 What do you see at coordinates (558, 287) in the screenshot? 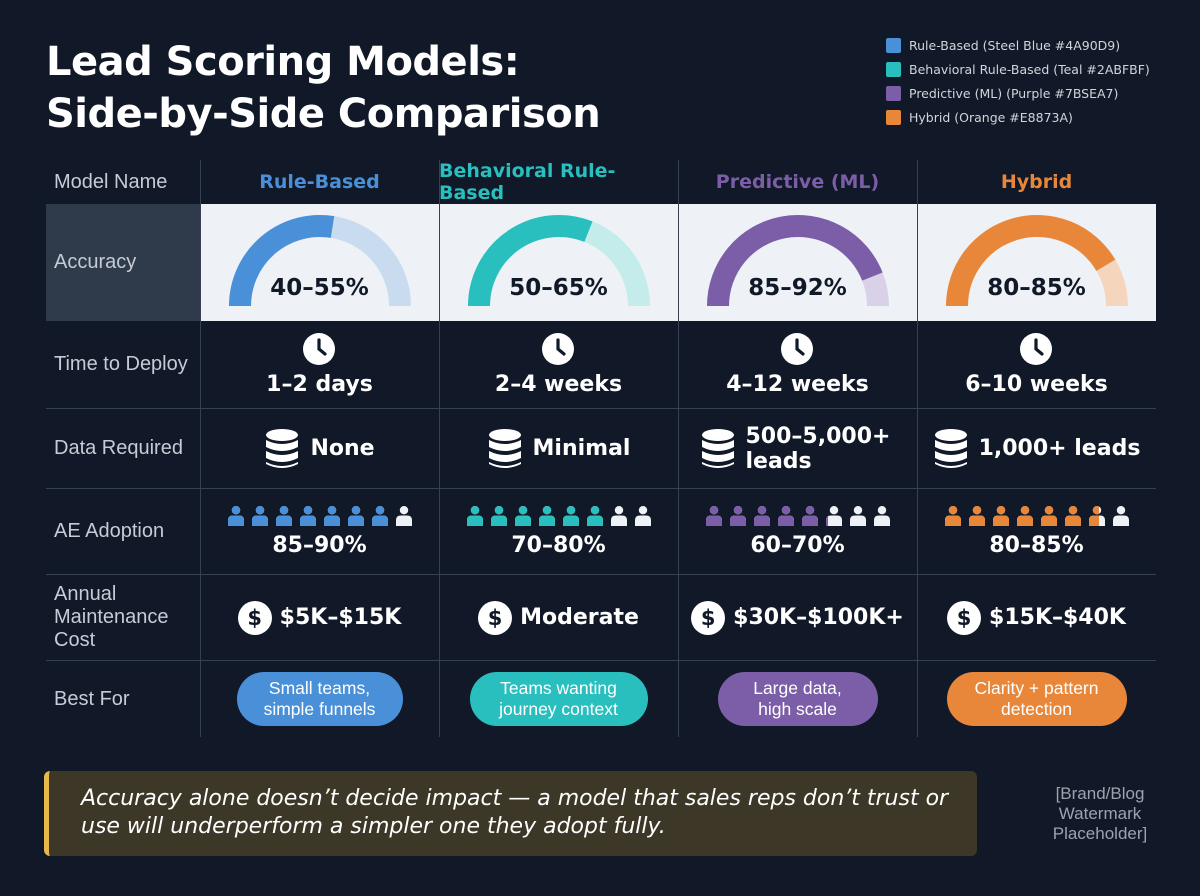
I see `accuracy-value: 50–65%` at bounding box center [558, 287].